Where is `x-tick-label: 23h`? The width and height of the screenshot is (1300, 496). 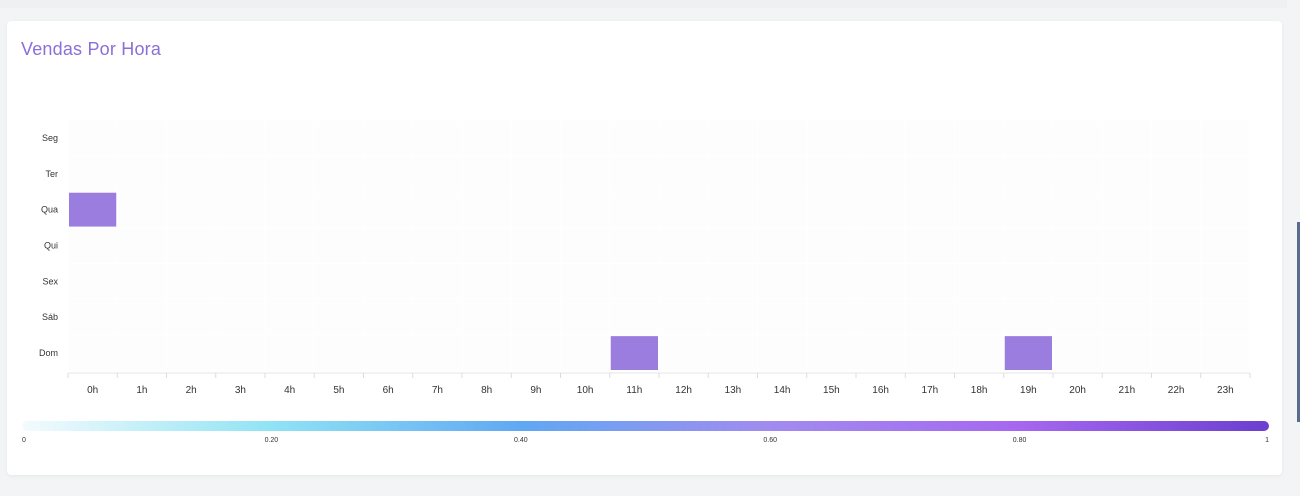
x-tick-label: 23h is located at coordinates (1225, 390).